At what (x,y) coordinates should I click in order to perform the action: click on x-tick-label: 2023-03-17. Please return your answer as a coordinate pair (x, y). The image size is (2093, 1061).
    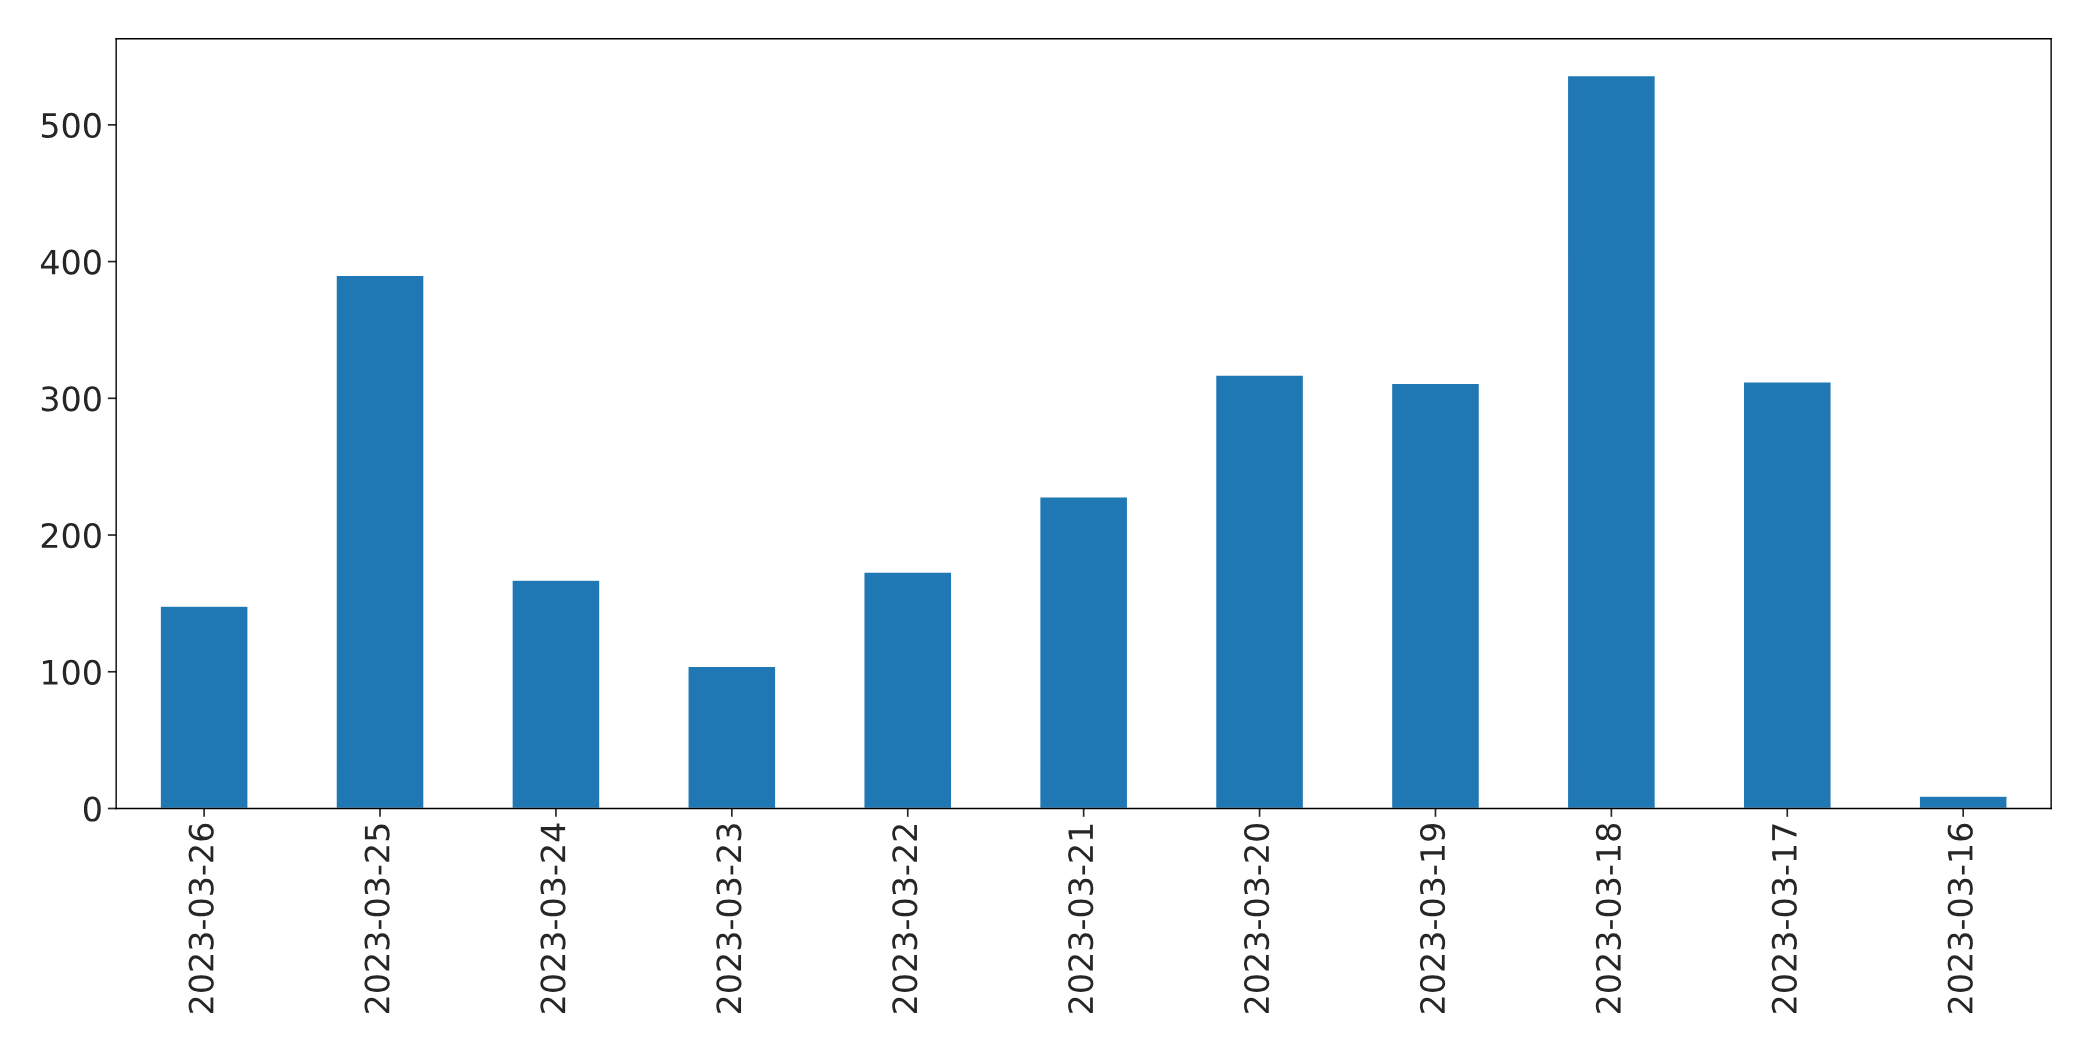
    Looking at the image, I should click on (1784, 918).